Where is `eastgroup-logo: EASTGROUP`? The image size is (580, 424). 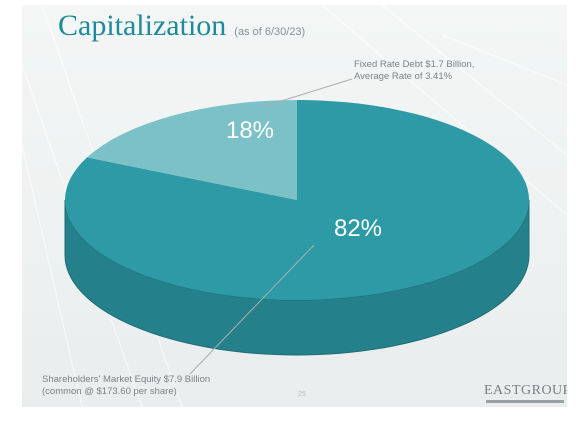 eastgroup-logo: EASTGROUP is located at coordinates (525, 390).